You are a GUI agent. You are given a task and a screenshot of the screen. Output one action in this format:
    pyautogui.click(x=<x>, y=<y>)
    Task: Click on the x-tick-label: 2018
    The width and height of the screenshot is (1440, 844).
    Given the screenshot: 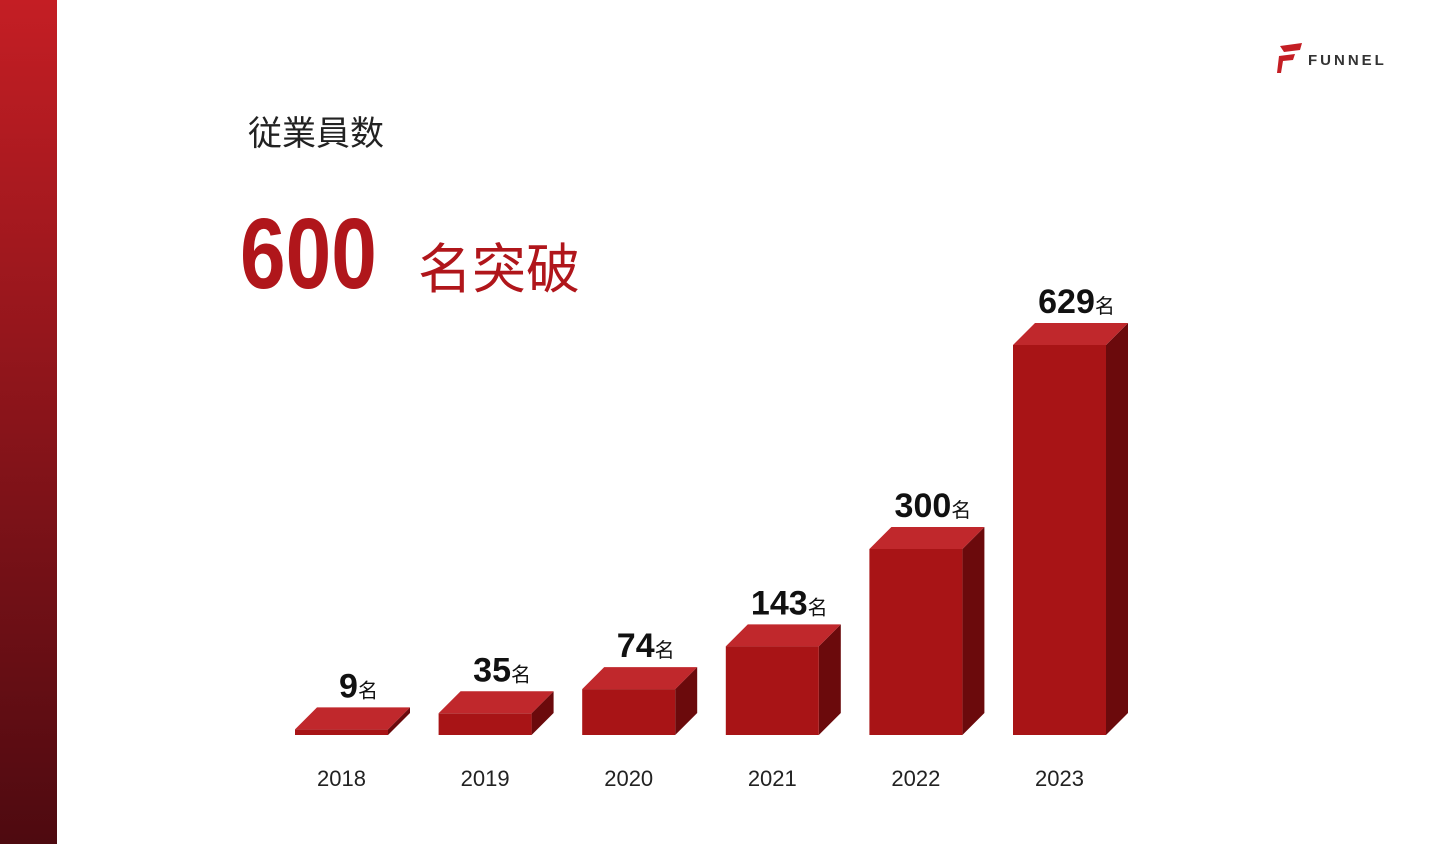 What is the action you would take?
    pyautogui.click(x=341, y=778)
    